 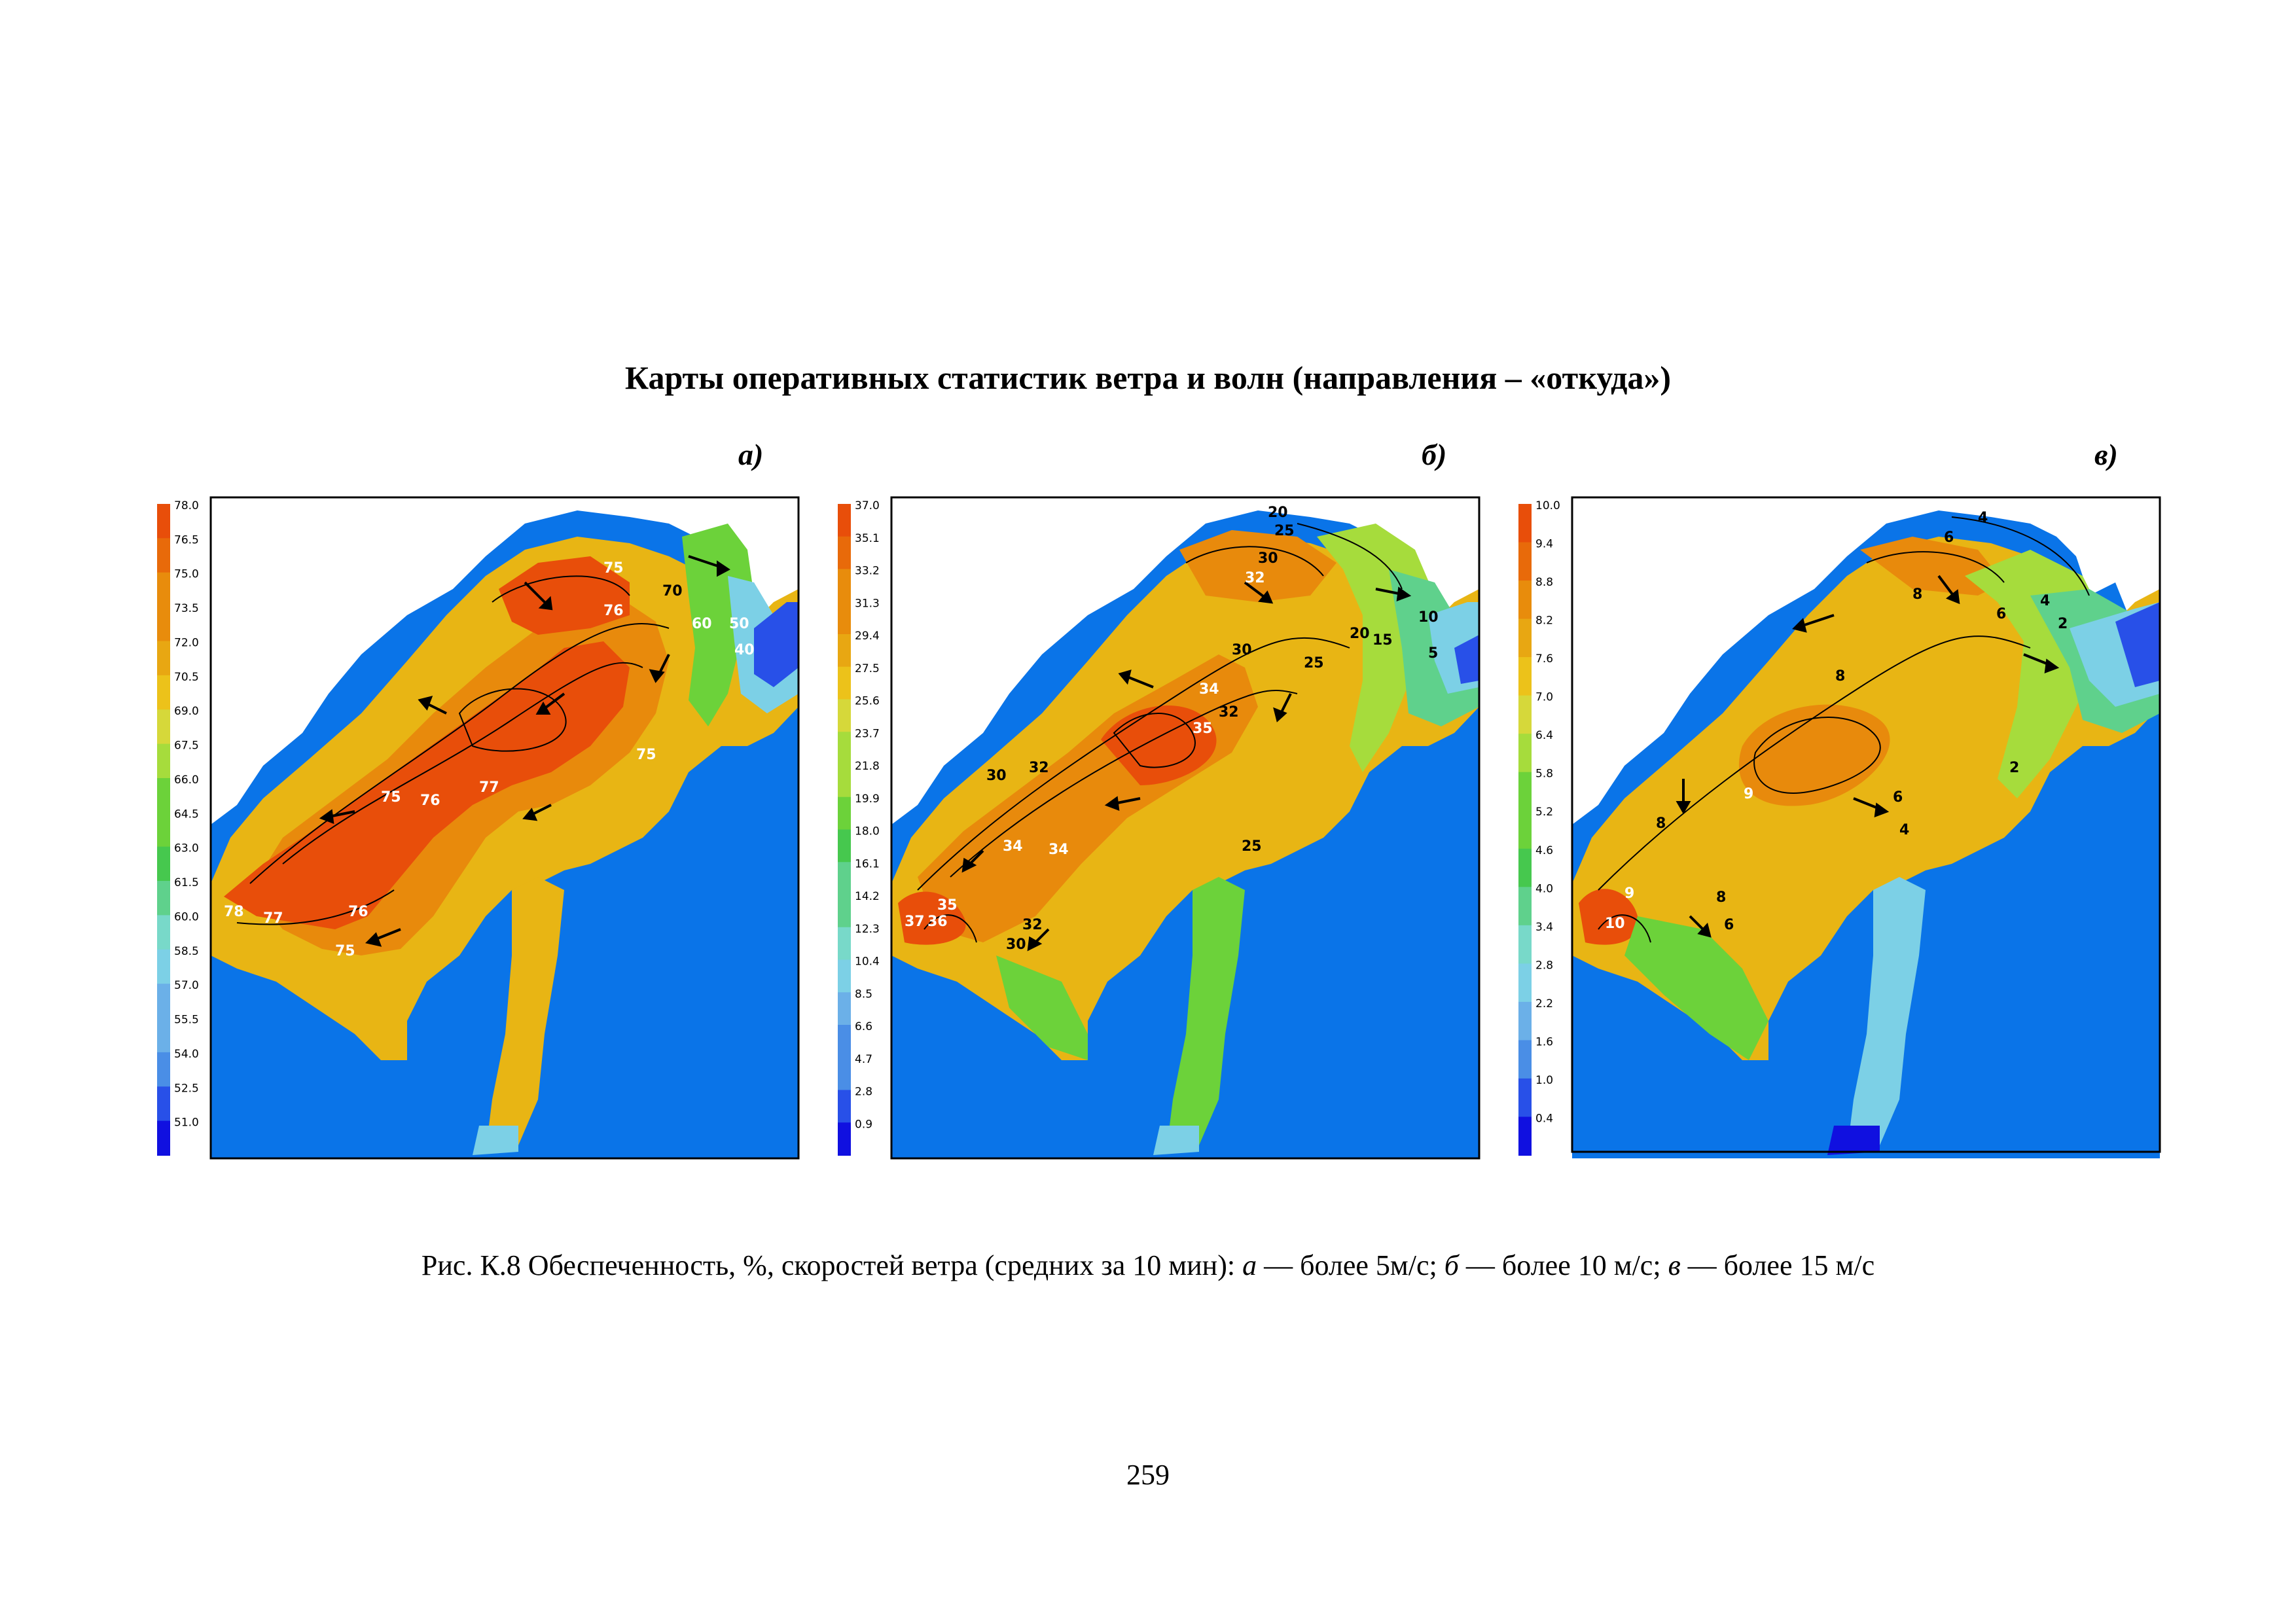 I want to click on legend-tick-label: 16.1, so click(x=867, y=864).